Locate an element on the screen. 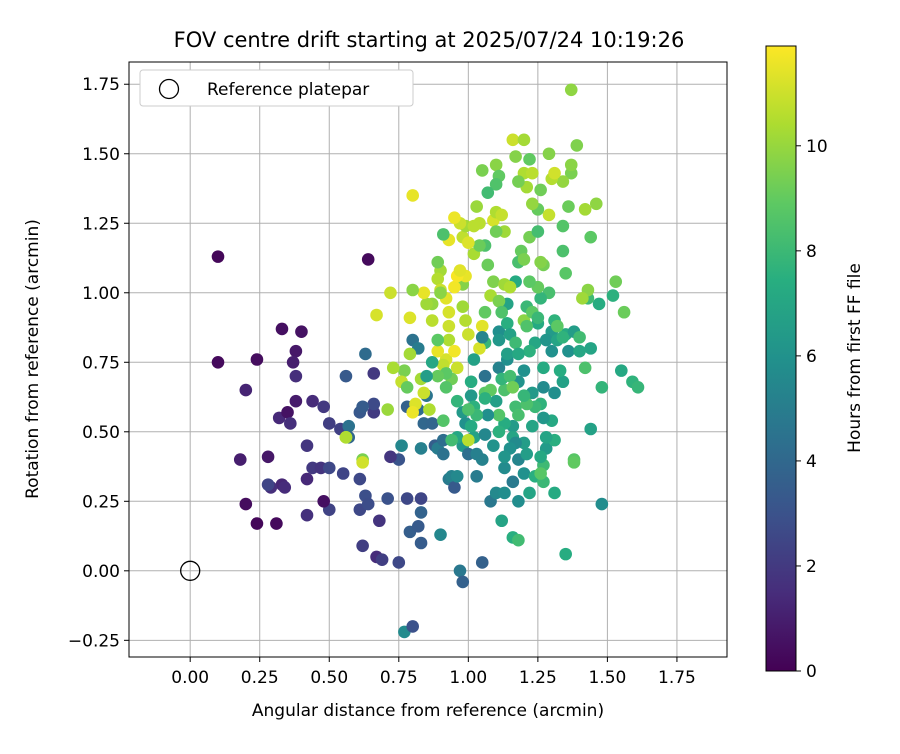 The width and height of the screenshot is (900, 754). x-tick-label: 0.50 is located at coordinates (329, 678).